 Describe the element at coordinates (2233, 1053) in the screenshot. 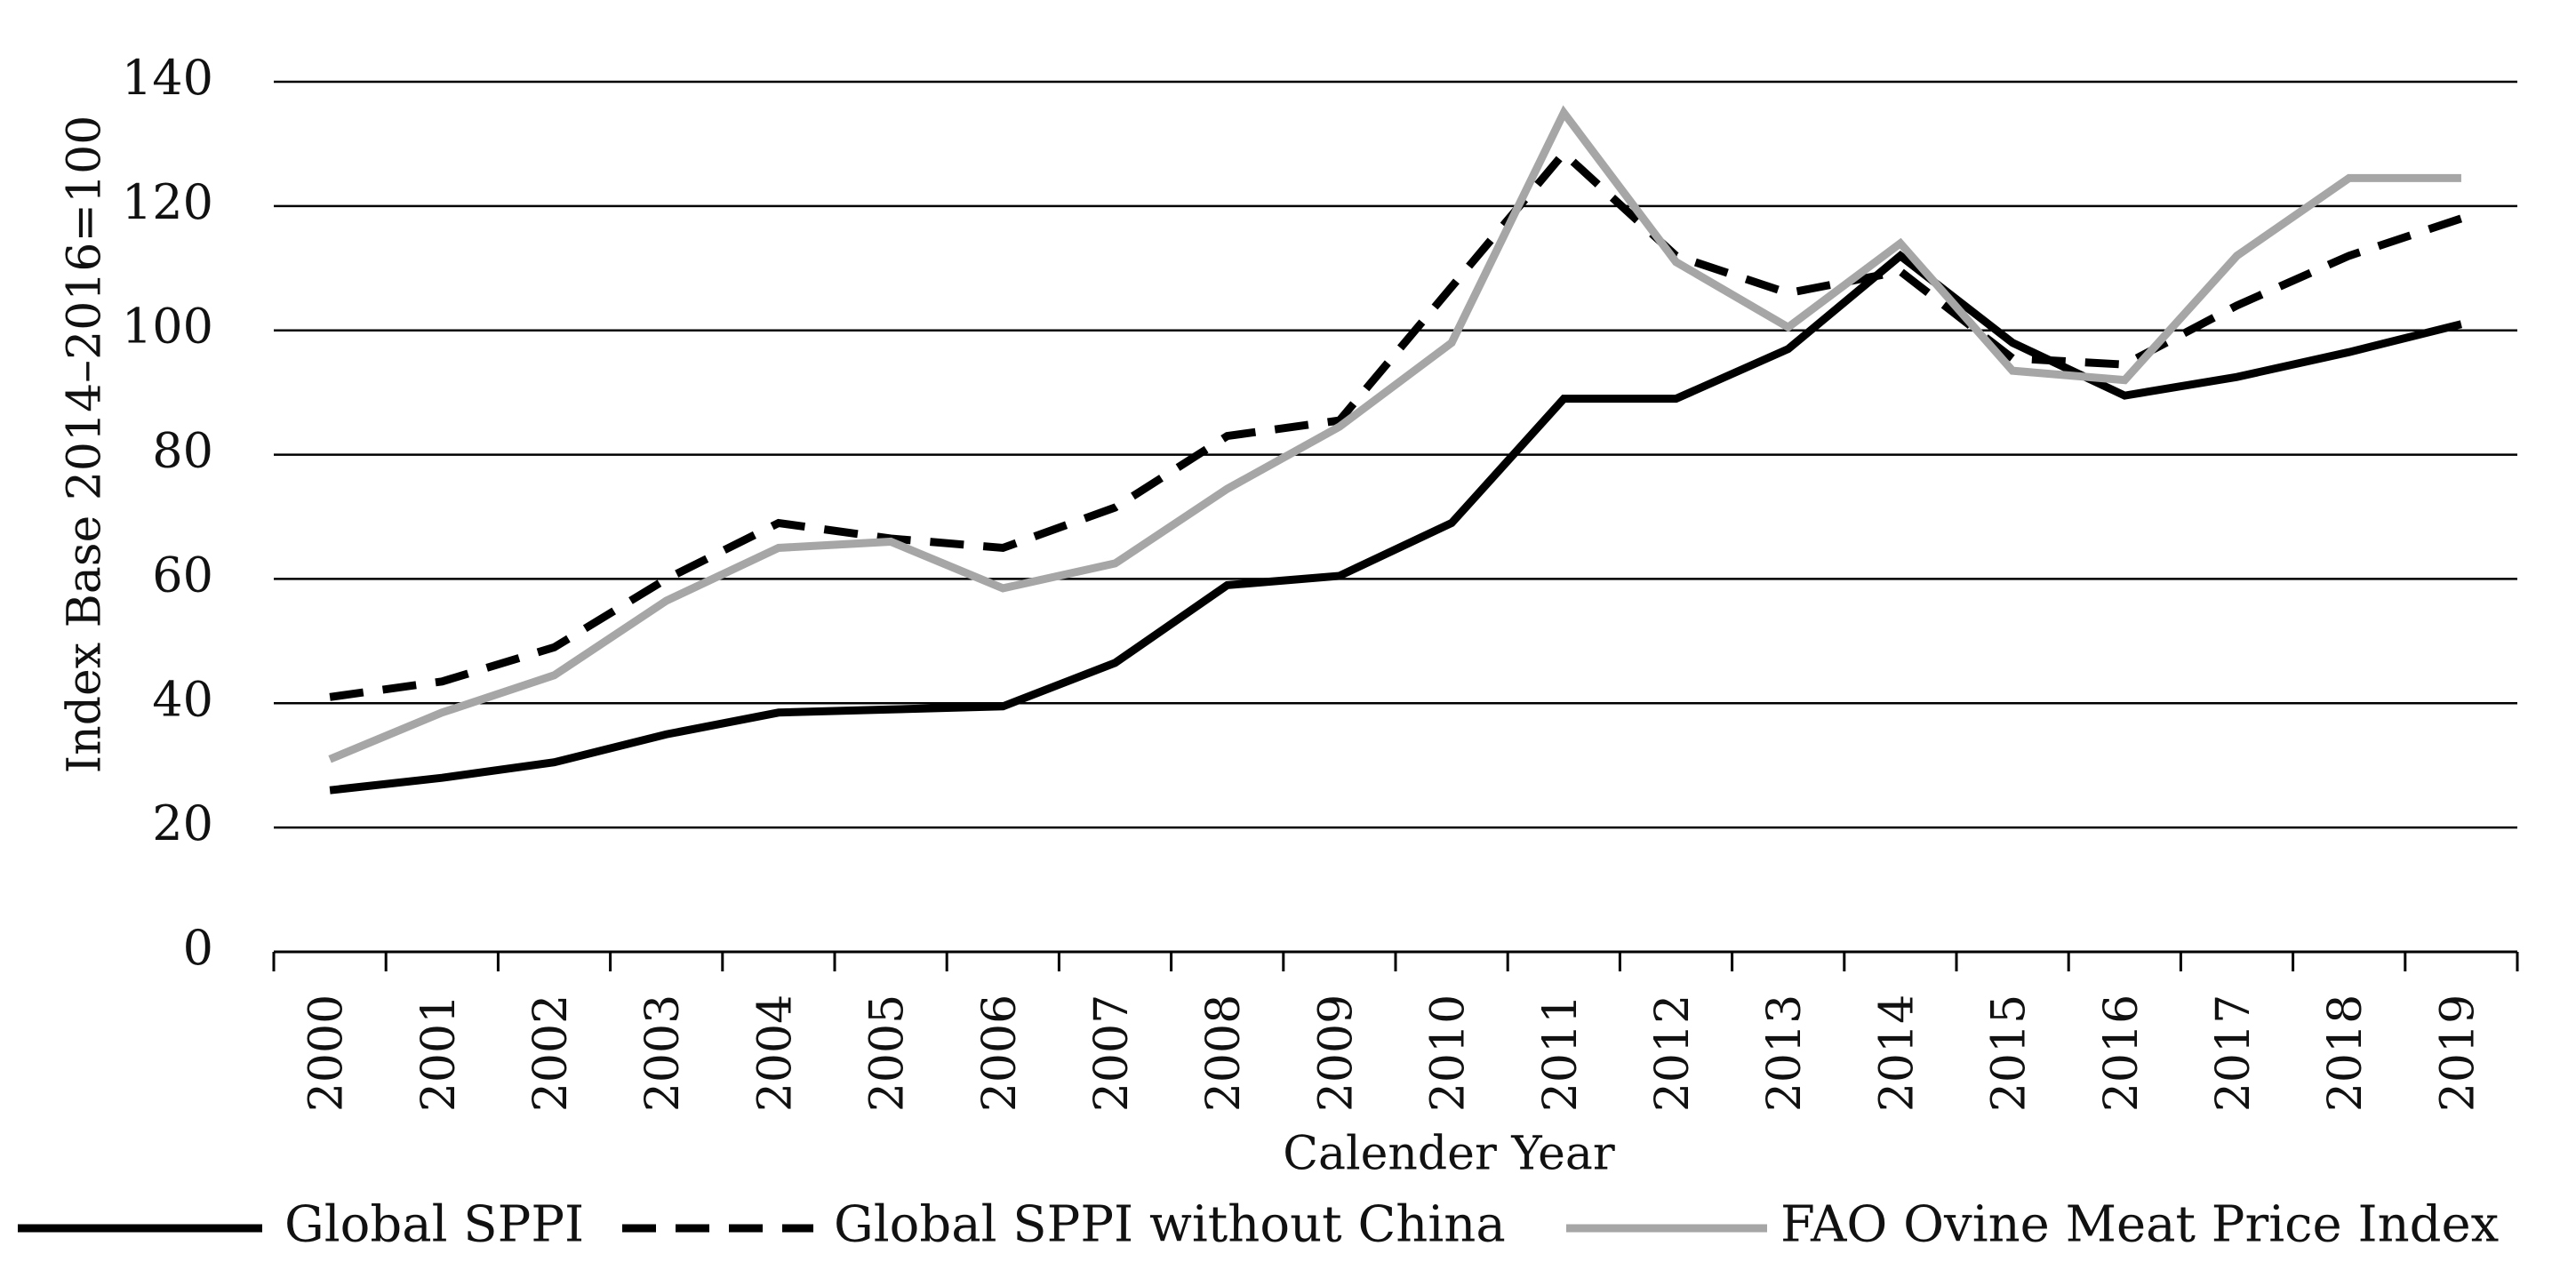

I see `x-tick-label: 2017` at that location.